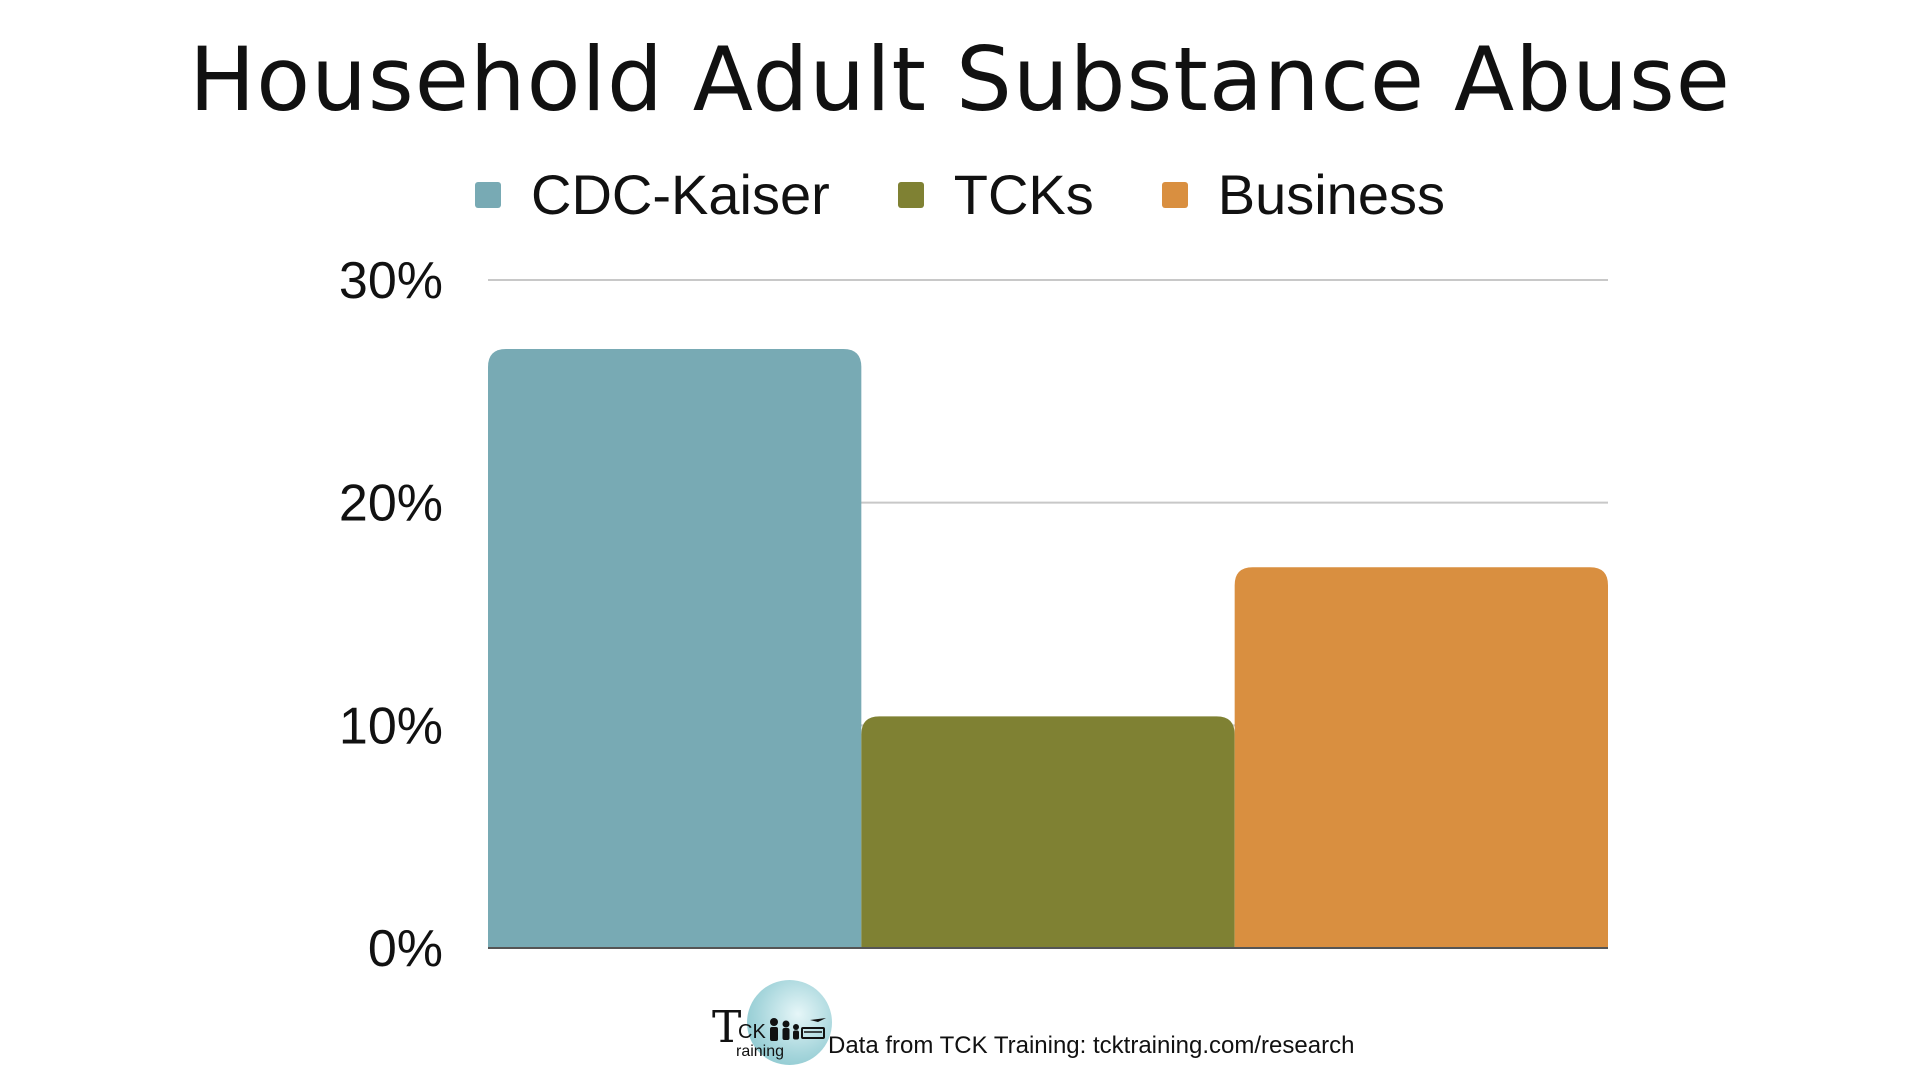 The image size is (1920, 1080). I want to click on logo-circle, so click(789, 1022).